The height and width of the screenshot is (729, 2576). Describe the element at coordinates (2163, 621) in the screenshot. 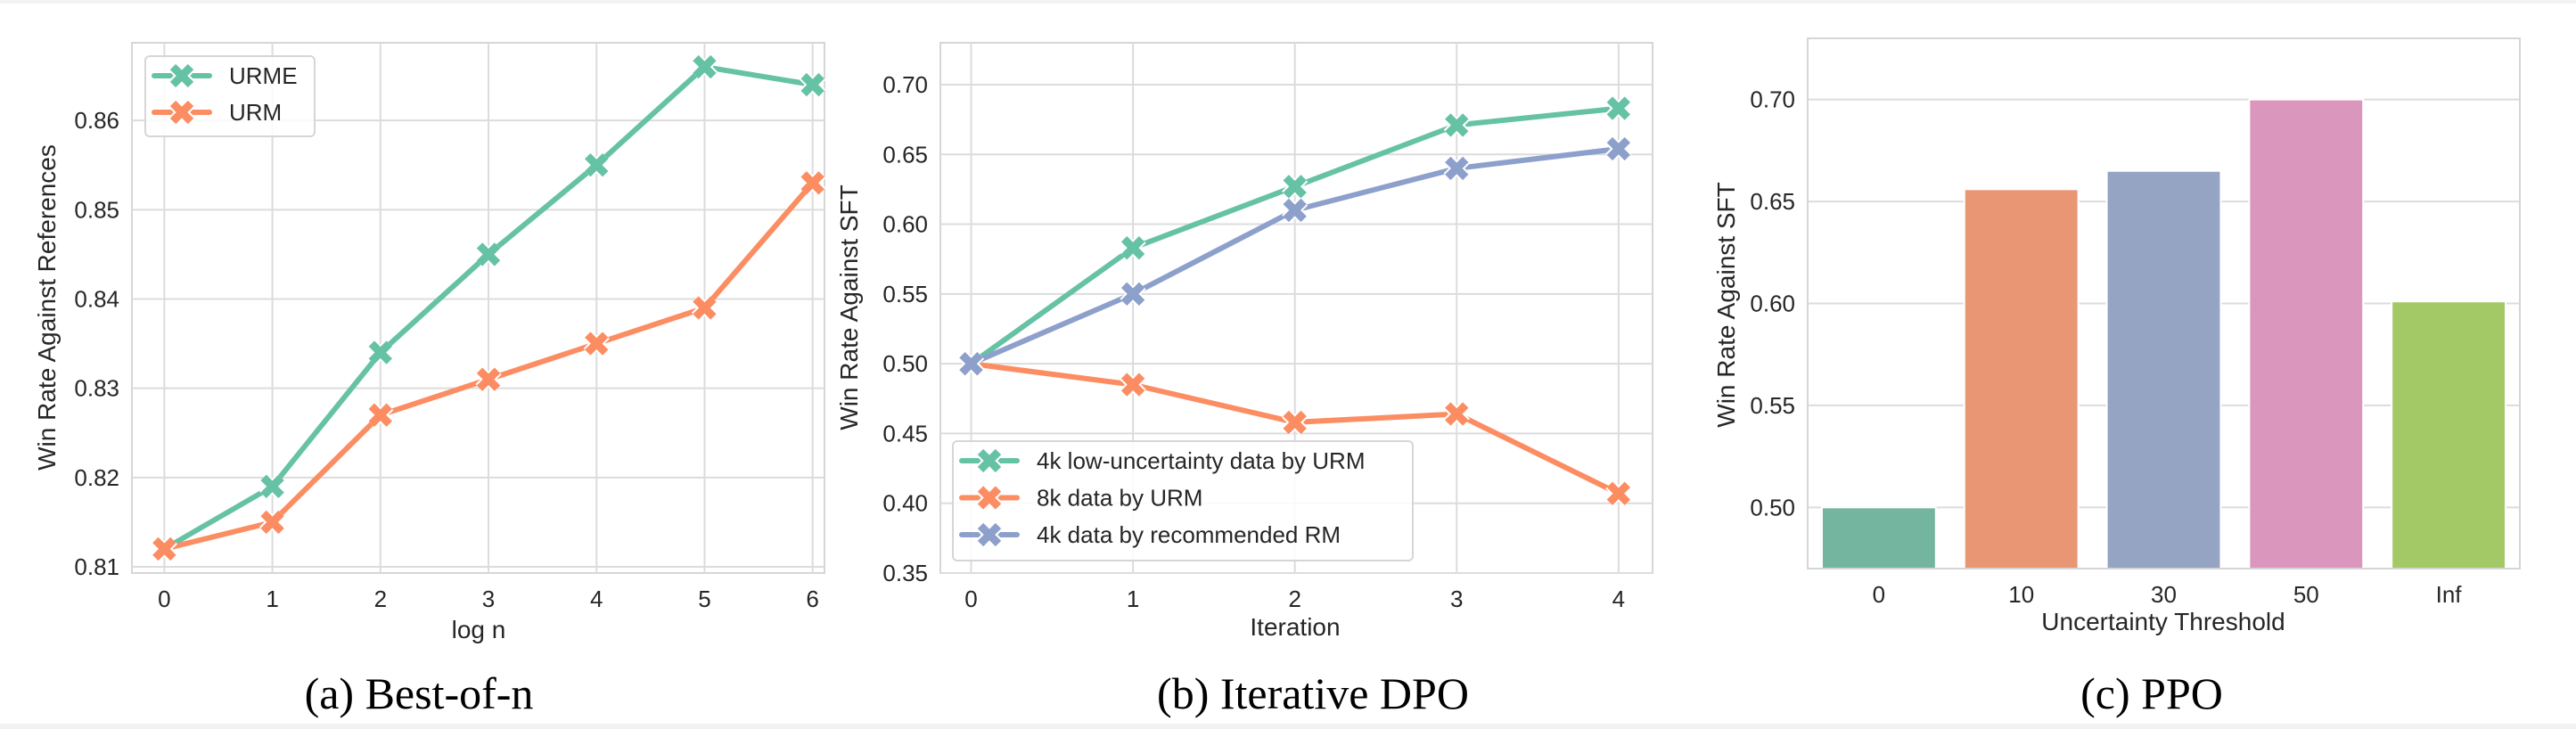

I see `x-axis-label: Uncertainty Threshold` at that location.